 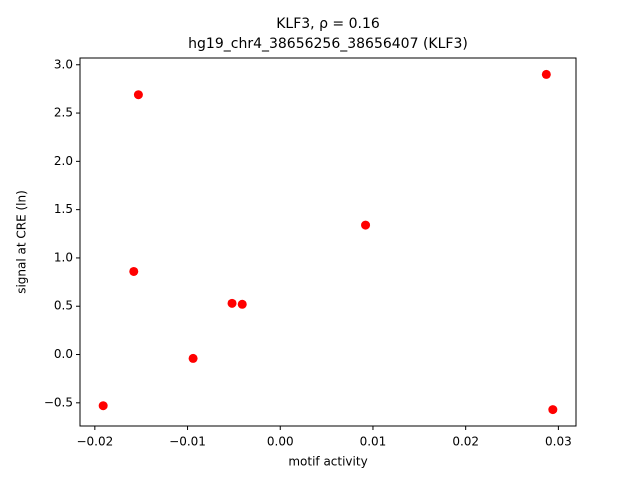 I want to click on chart-subtitle: hg19_chr4_38656256_38656407 (KLF3), so click(x=328, y=44).